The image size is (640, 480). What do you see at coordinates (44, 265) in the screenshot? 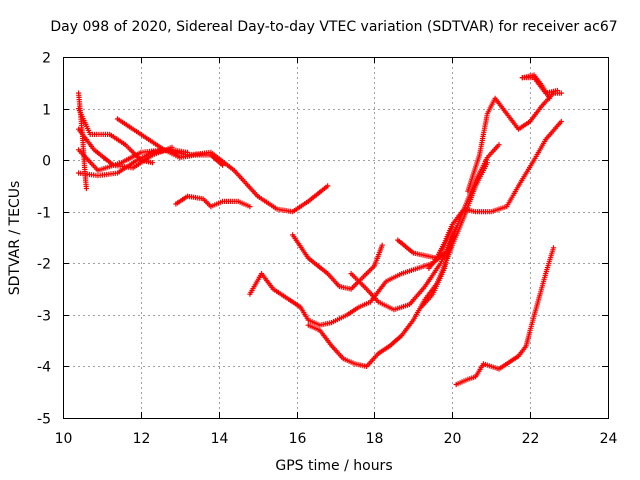
I see `y-tick-label: -2` at bounding box center [44, 265].